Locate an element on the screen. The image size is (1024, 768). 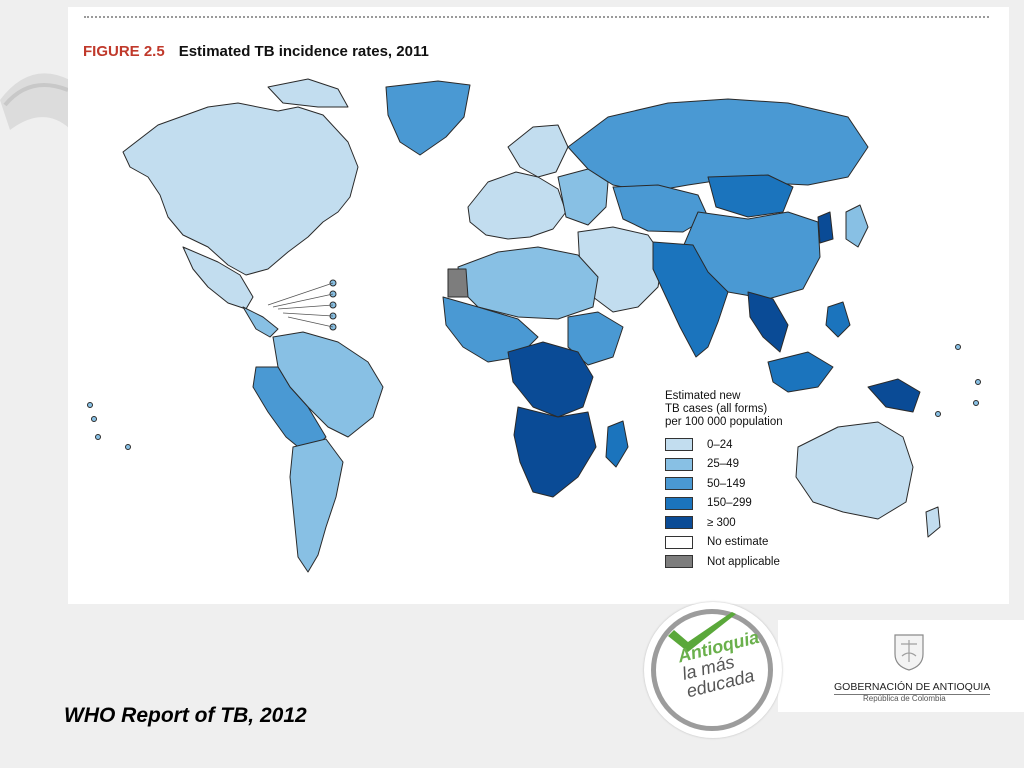
antioquia-logo: Antioquia la más educada is located at coordinates (713, 670).